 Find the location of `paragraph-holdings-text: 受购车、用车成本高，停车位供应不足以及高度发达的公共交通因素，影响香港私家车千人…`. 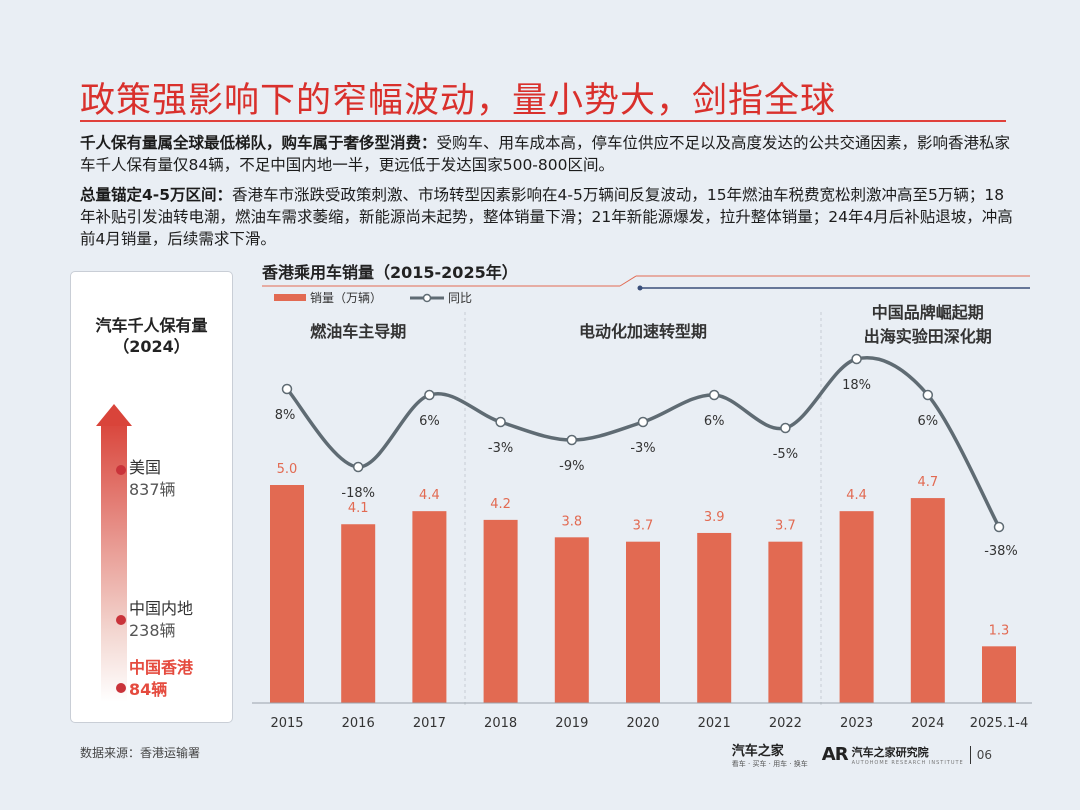

paragraph-holdings-text: 受购车、用车成本高，停车位供应不足以及高度发达的公共交通因素，影响香港私家车千人… is located at coordinates (545, 154).